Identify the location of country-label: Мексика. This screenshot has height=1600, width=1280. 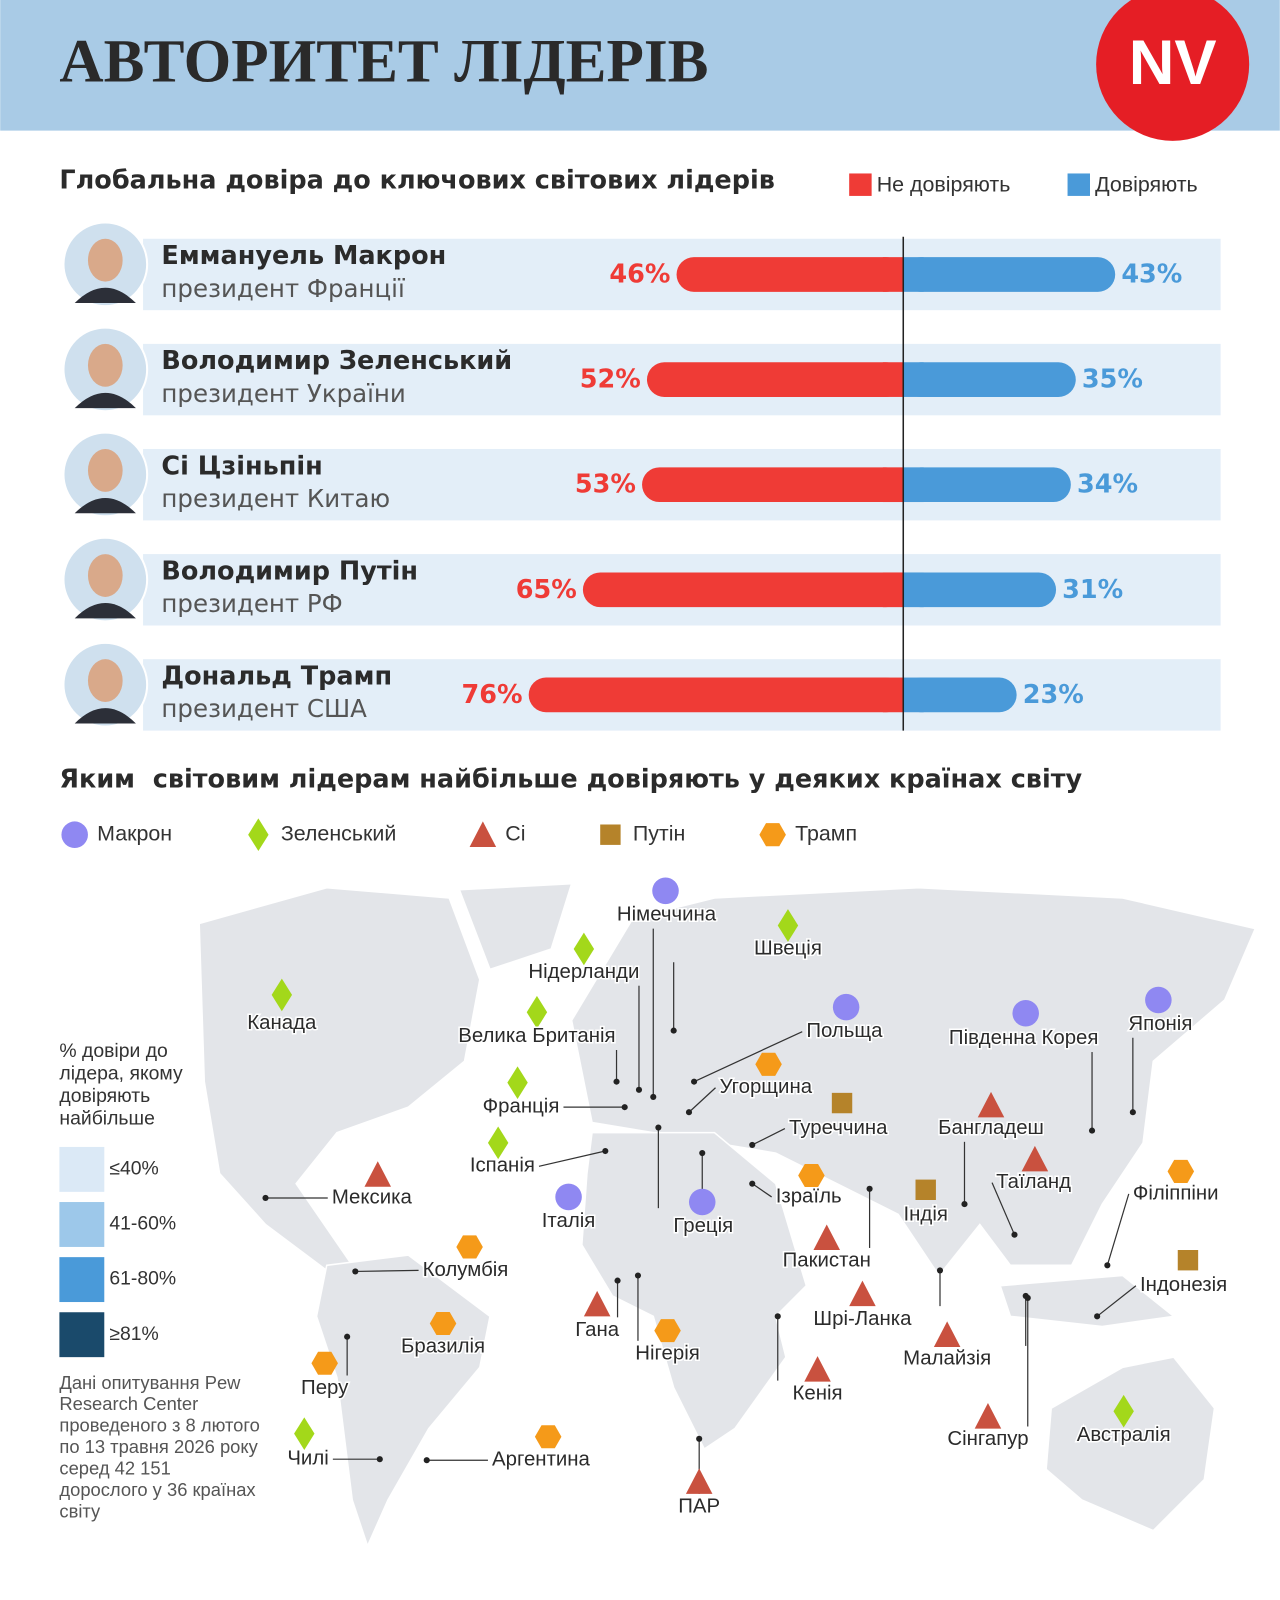
(372, 1197).